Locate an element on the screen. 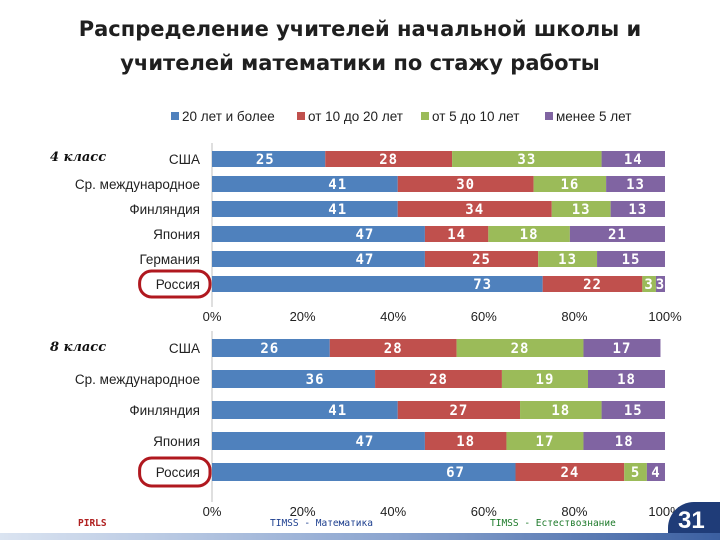  data-label-ср-международное-s2: 19 is located at coordinates (545, 380).